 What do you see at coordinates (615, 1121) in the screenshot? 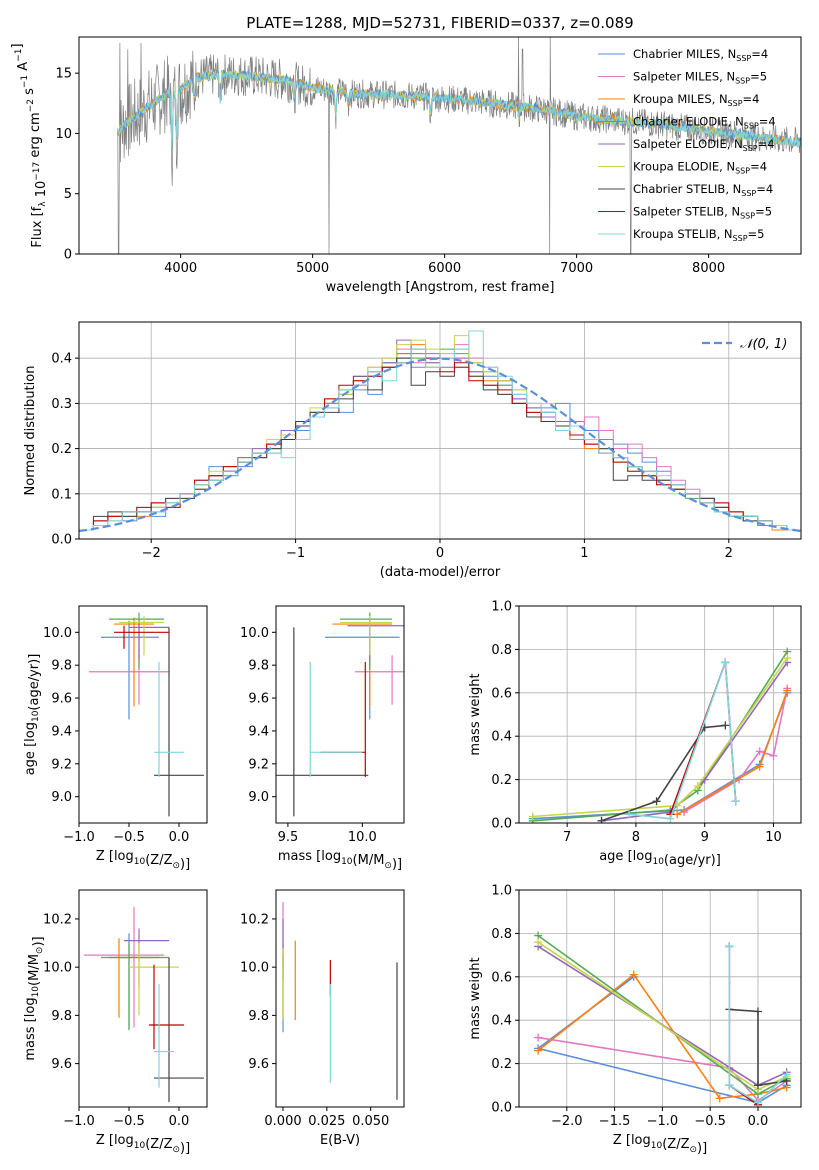
I see `x-tick-label: −1.5` at bounding box center [615, 1121].